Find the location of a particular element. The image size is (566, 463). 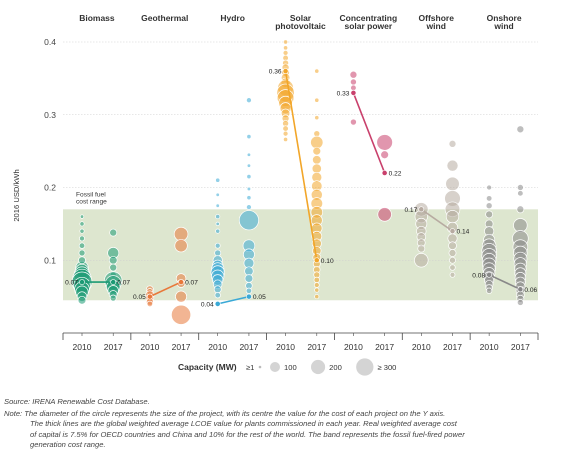

group-label-line-2: solar power is located at coordinates (368, 26).